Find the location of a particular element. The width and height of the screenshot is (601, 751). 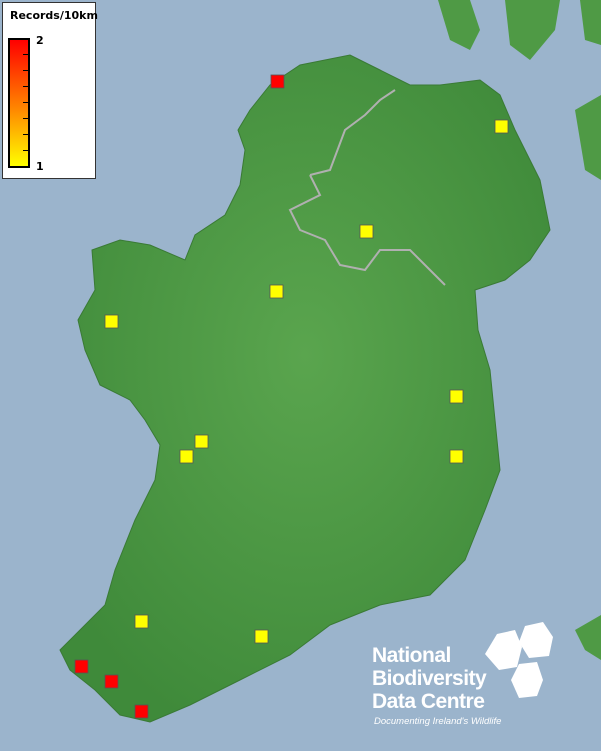

legend: Records/10km 2 1 is located at coordinates (50, 90).